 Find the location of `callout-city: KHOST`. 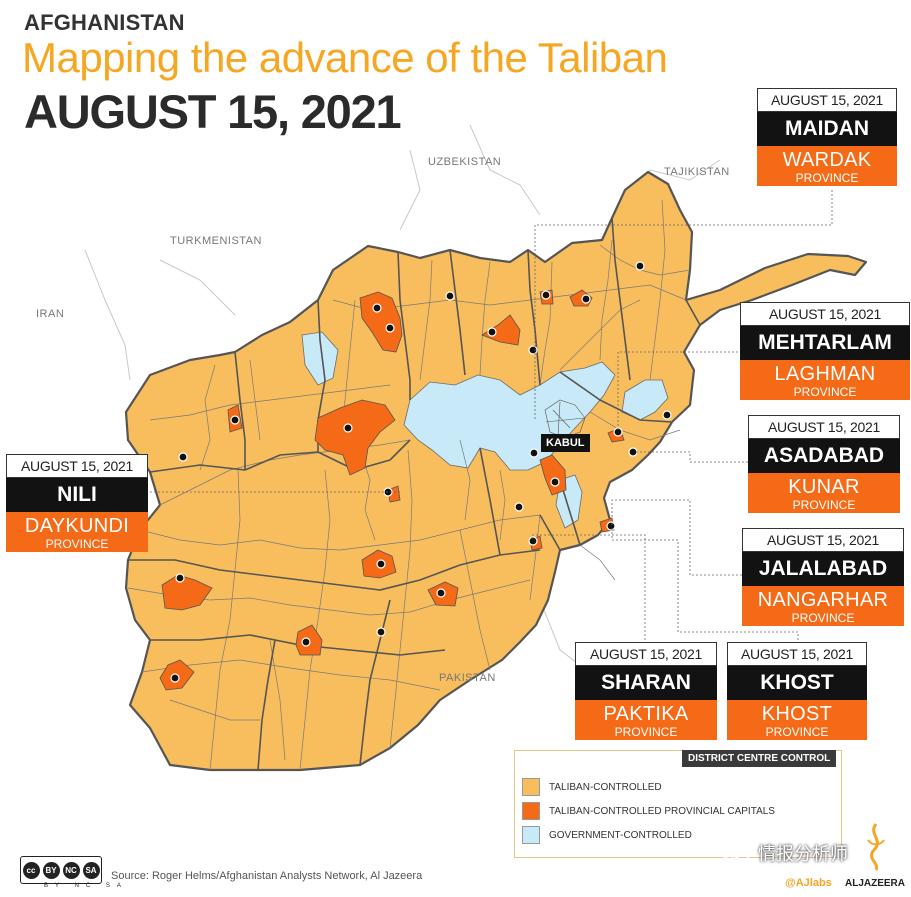

callout-city: KHOST is located at coordinates (797, 683).